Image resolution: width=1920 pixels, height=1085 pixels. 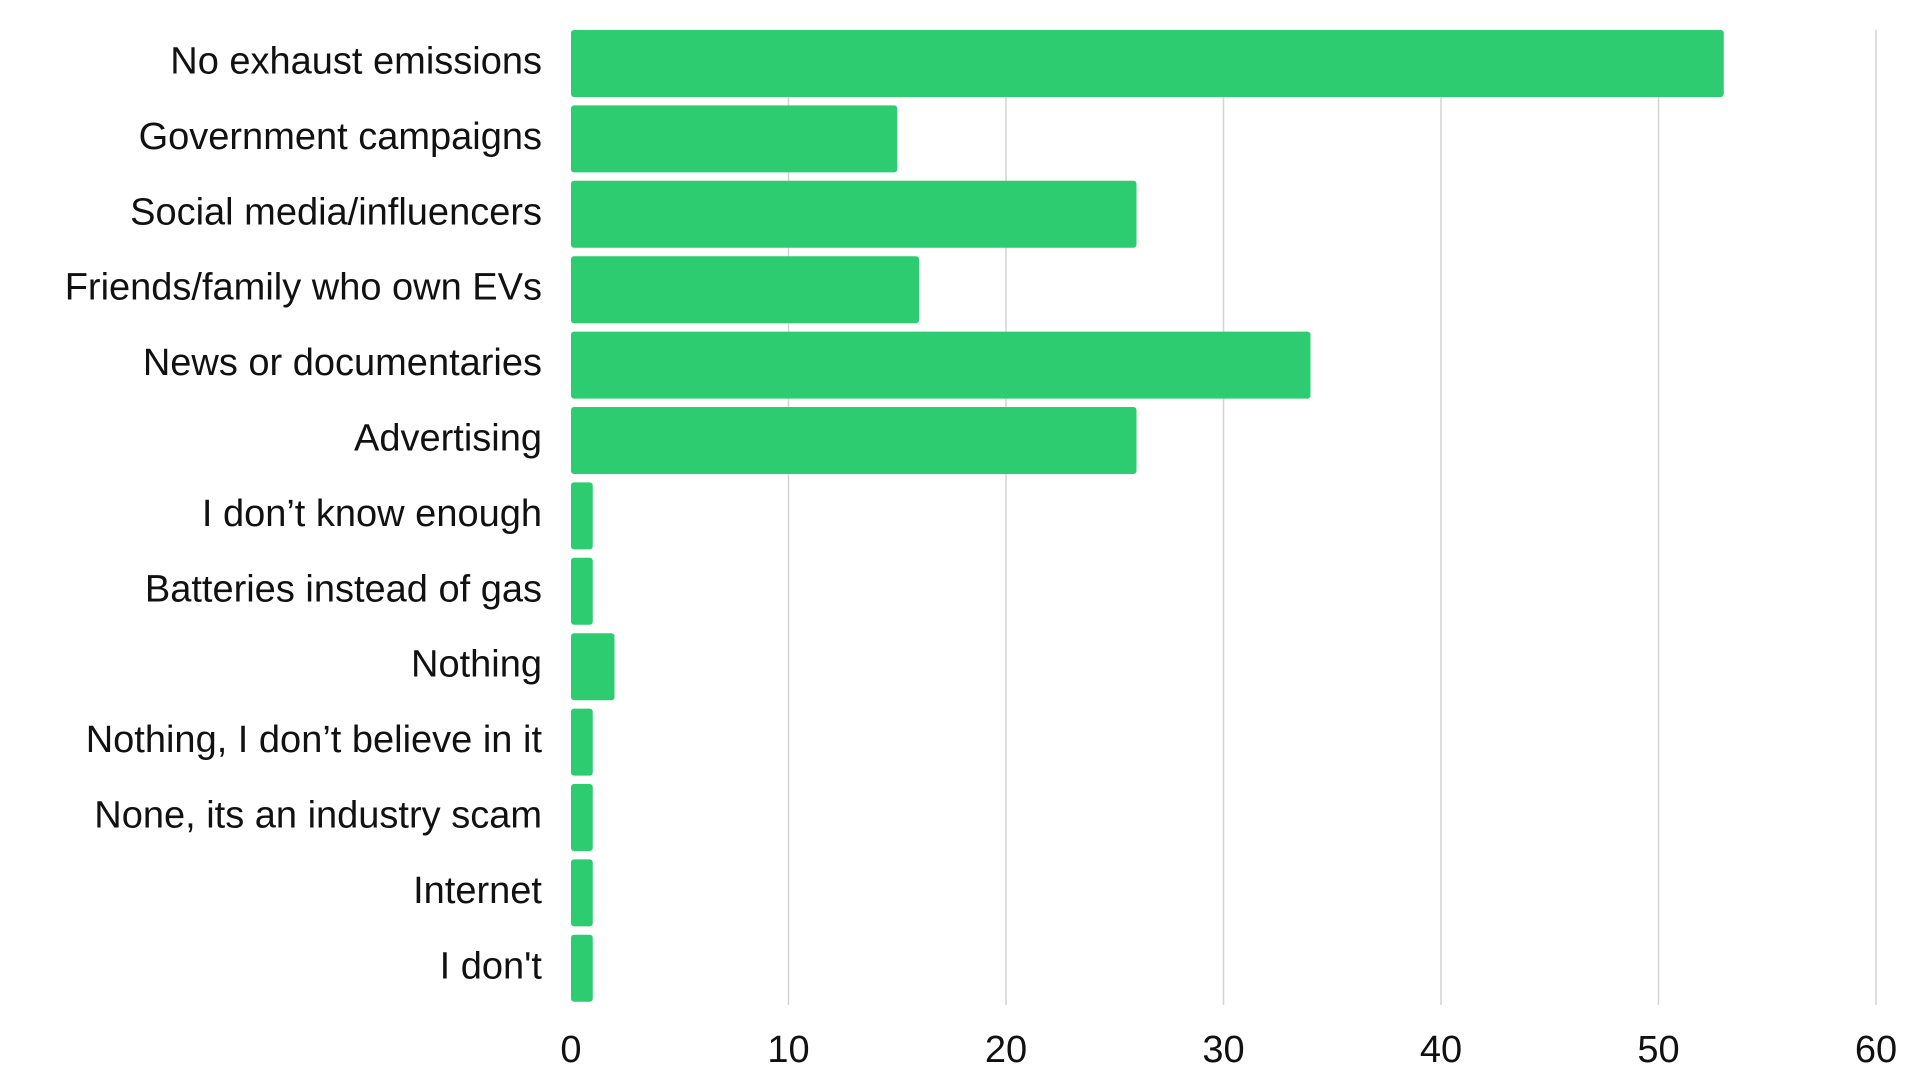 What do you see at coordinates (788, 1050) in the screenshot?
I see `x-tick-label-10: 10` at bounding box center [788, 1050].